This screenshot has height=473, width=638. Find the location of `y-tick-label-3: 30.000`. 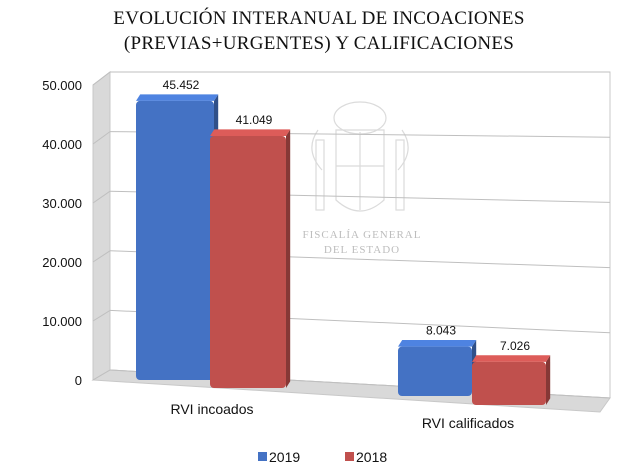

y-tick-label-3: 30.000 is located at coordinates (62, 203).